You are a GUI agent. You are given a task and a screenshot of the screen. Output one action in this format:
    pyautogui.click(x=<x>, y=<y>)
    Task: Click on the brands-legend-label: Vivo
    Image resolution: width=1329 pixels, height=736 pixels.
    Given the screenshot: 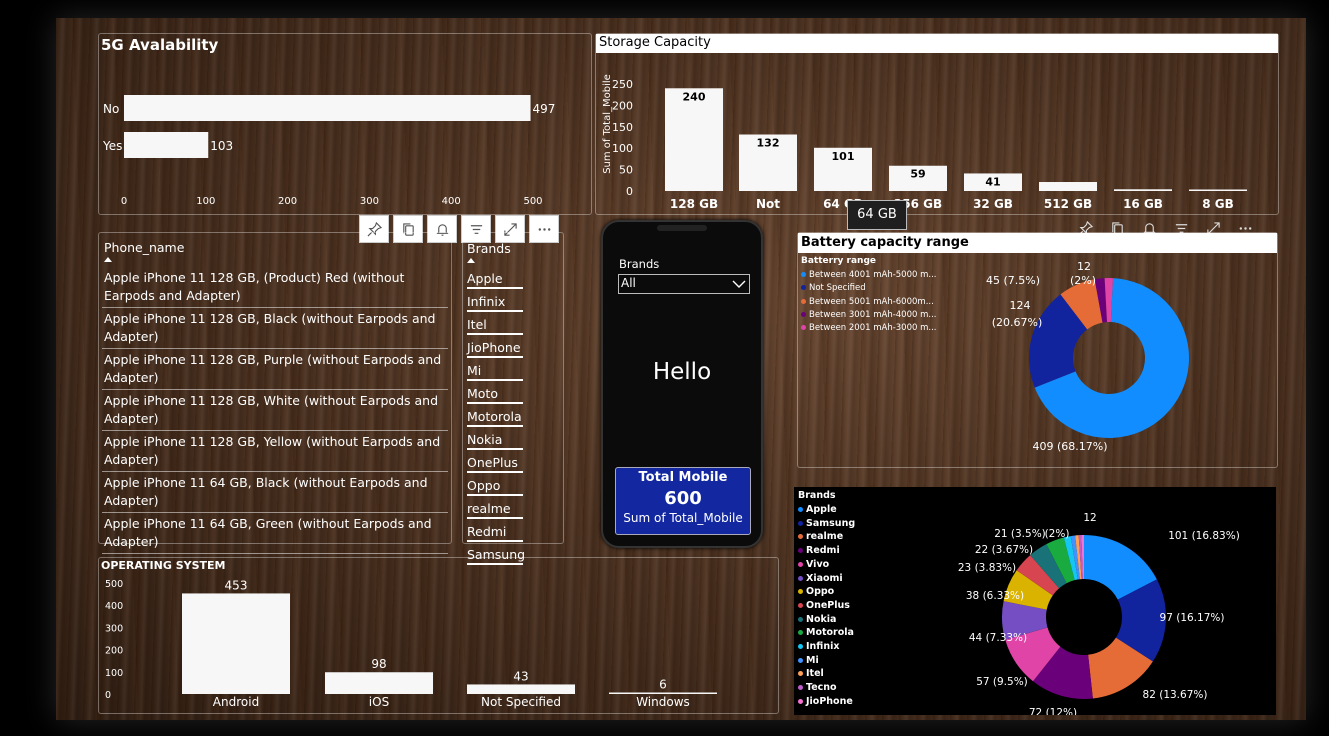 What is the action you would take?
    pyautogui.click(x=818, y=564)
    